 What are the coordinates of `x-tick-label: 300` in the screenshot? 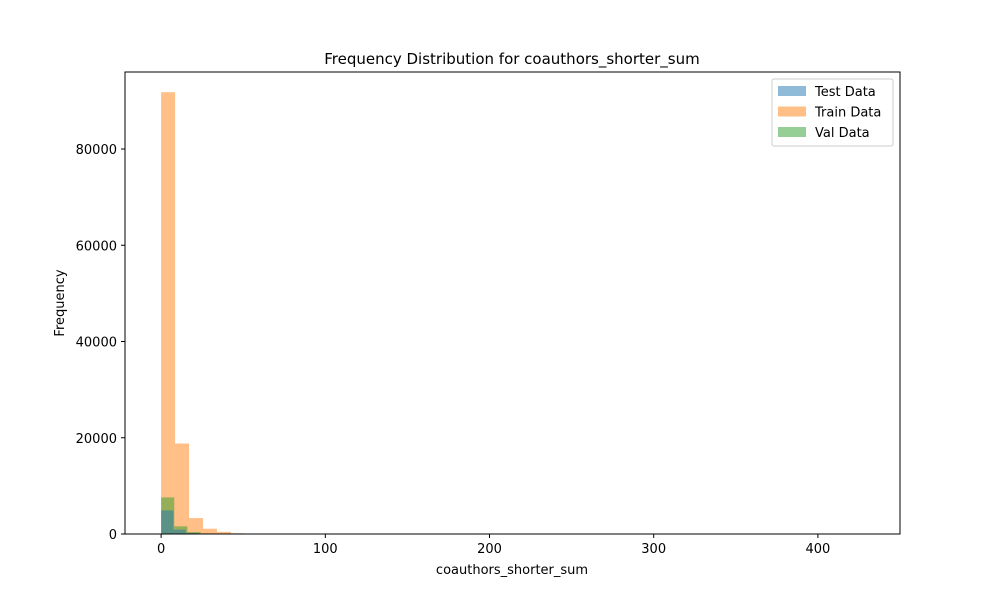 It's located at (653, 549).